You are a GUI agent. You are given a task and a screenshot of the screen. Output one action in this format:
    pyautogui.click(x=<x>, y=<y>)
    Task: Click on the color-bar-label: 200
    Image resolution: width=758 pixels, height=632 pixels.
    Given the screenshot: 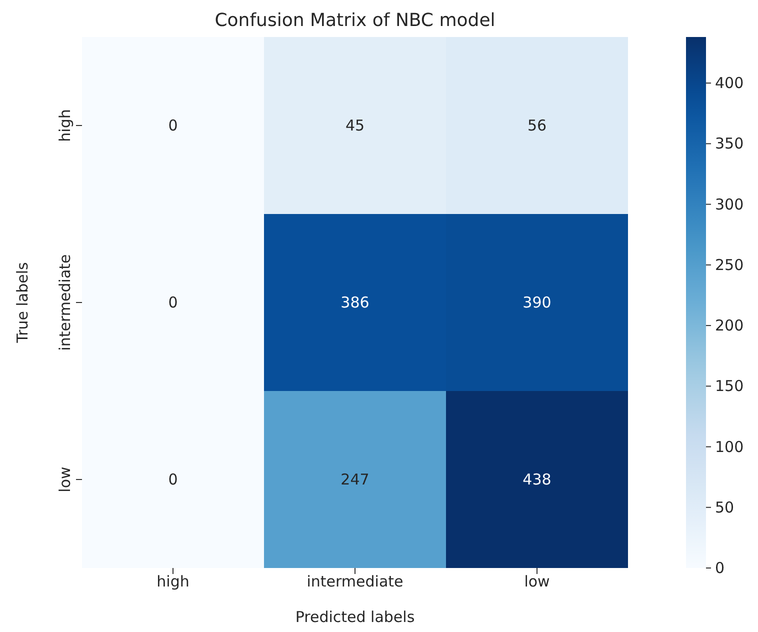 What is the action you would take?
    pyautogui.click(x=729, y=325)
    